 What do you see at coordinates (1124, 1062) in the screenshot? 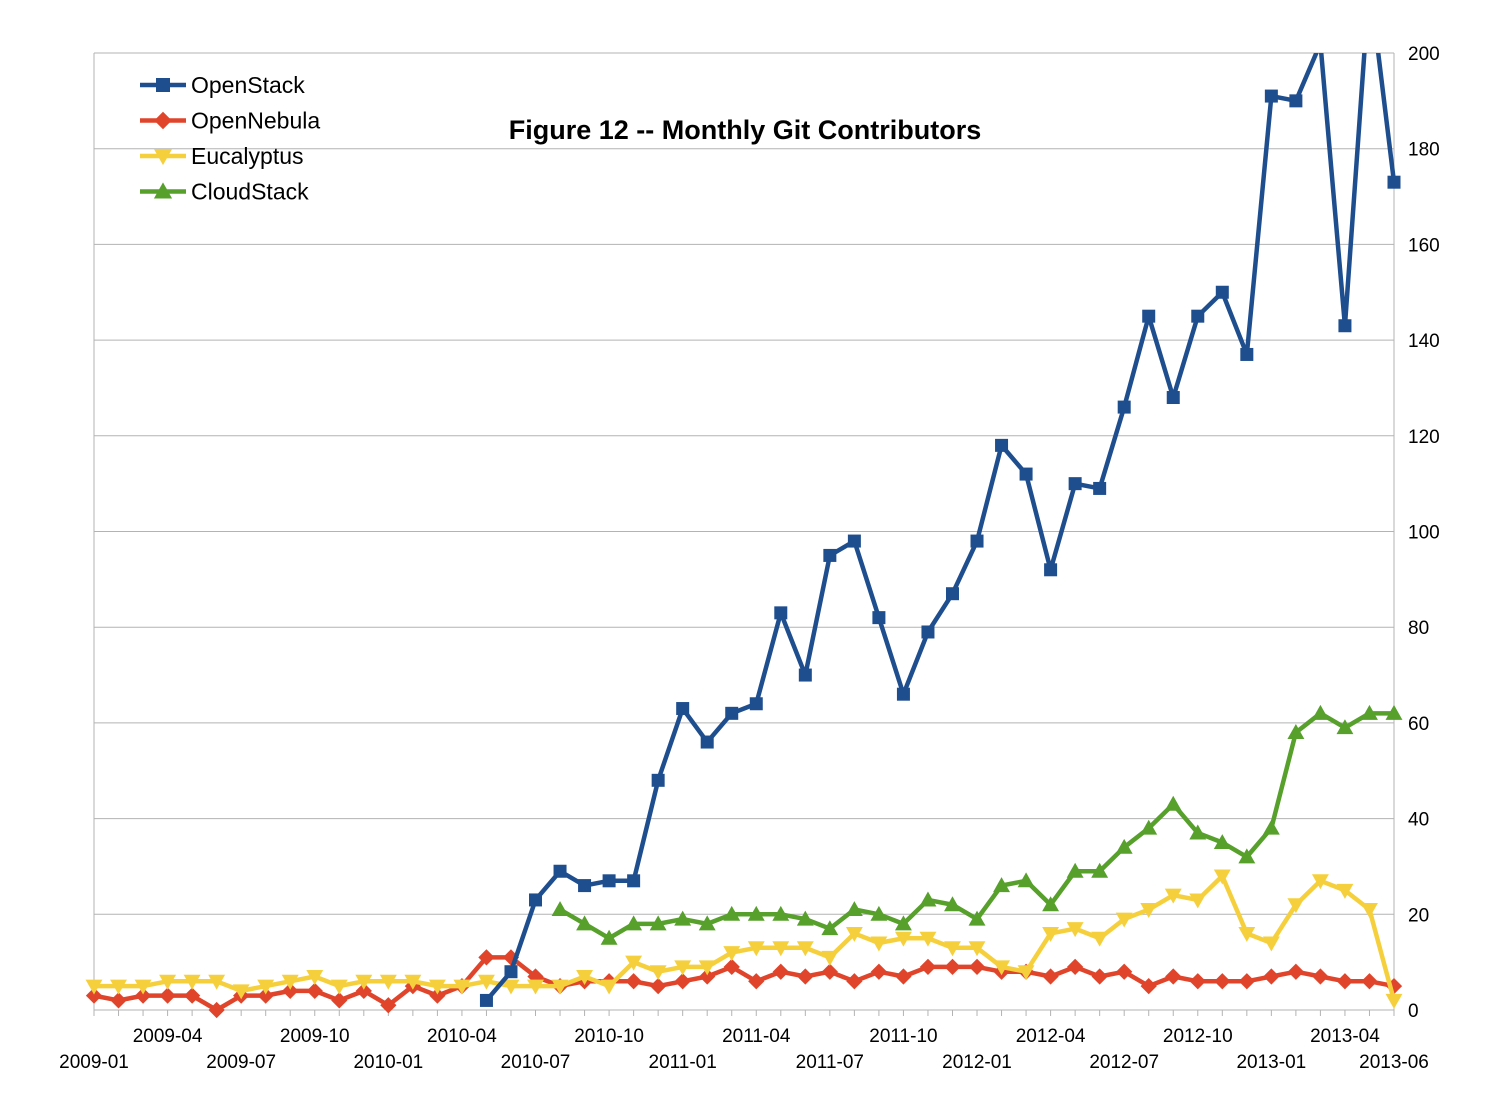
I see `x-tick-label: 2012-07` at bounding box center [1124, 1062].